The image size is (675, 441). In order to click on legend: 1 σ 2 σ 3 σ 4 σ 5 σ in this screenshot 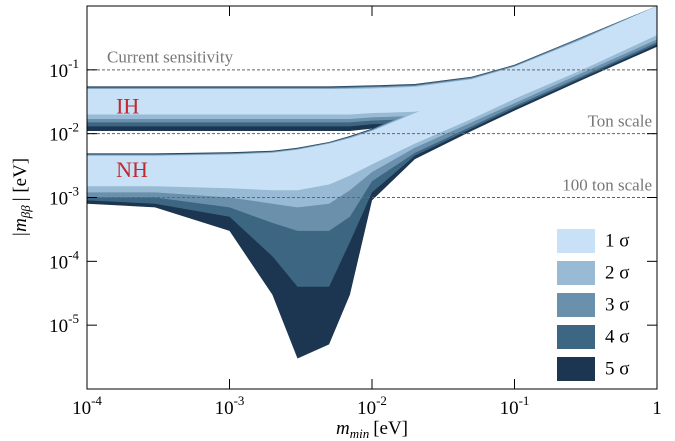, I will do `click(593, 305)`.